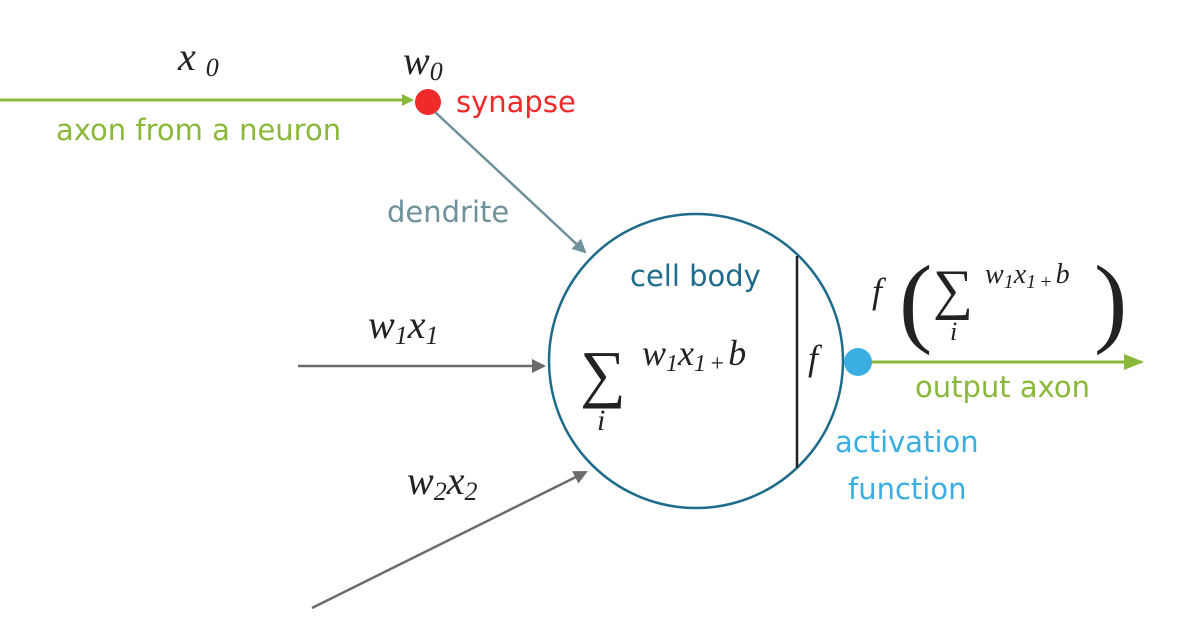 This screenshot has width=1189, height=625. What do you see at coordinates (403, 326) in the screenshot?
I see `input1-w1x1-label: w1x1` at bounding box center [403, 326].